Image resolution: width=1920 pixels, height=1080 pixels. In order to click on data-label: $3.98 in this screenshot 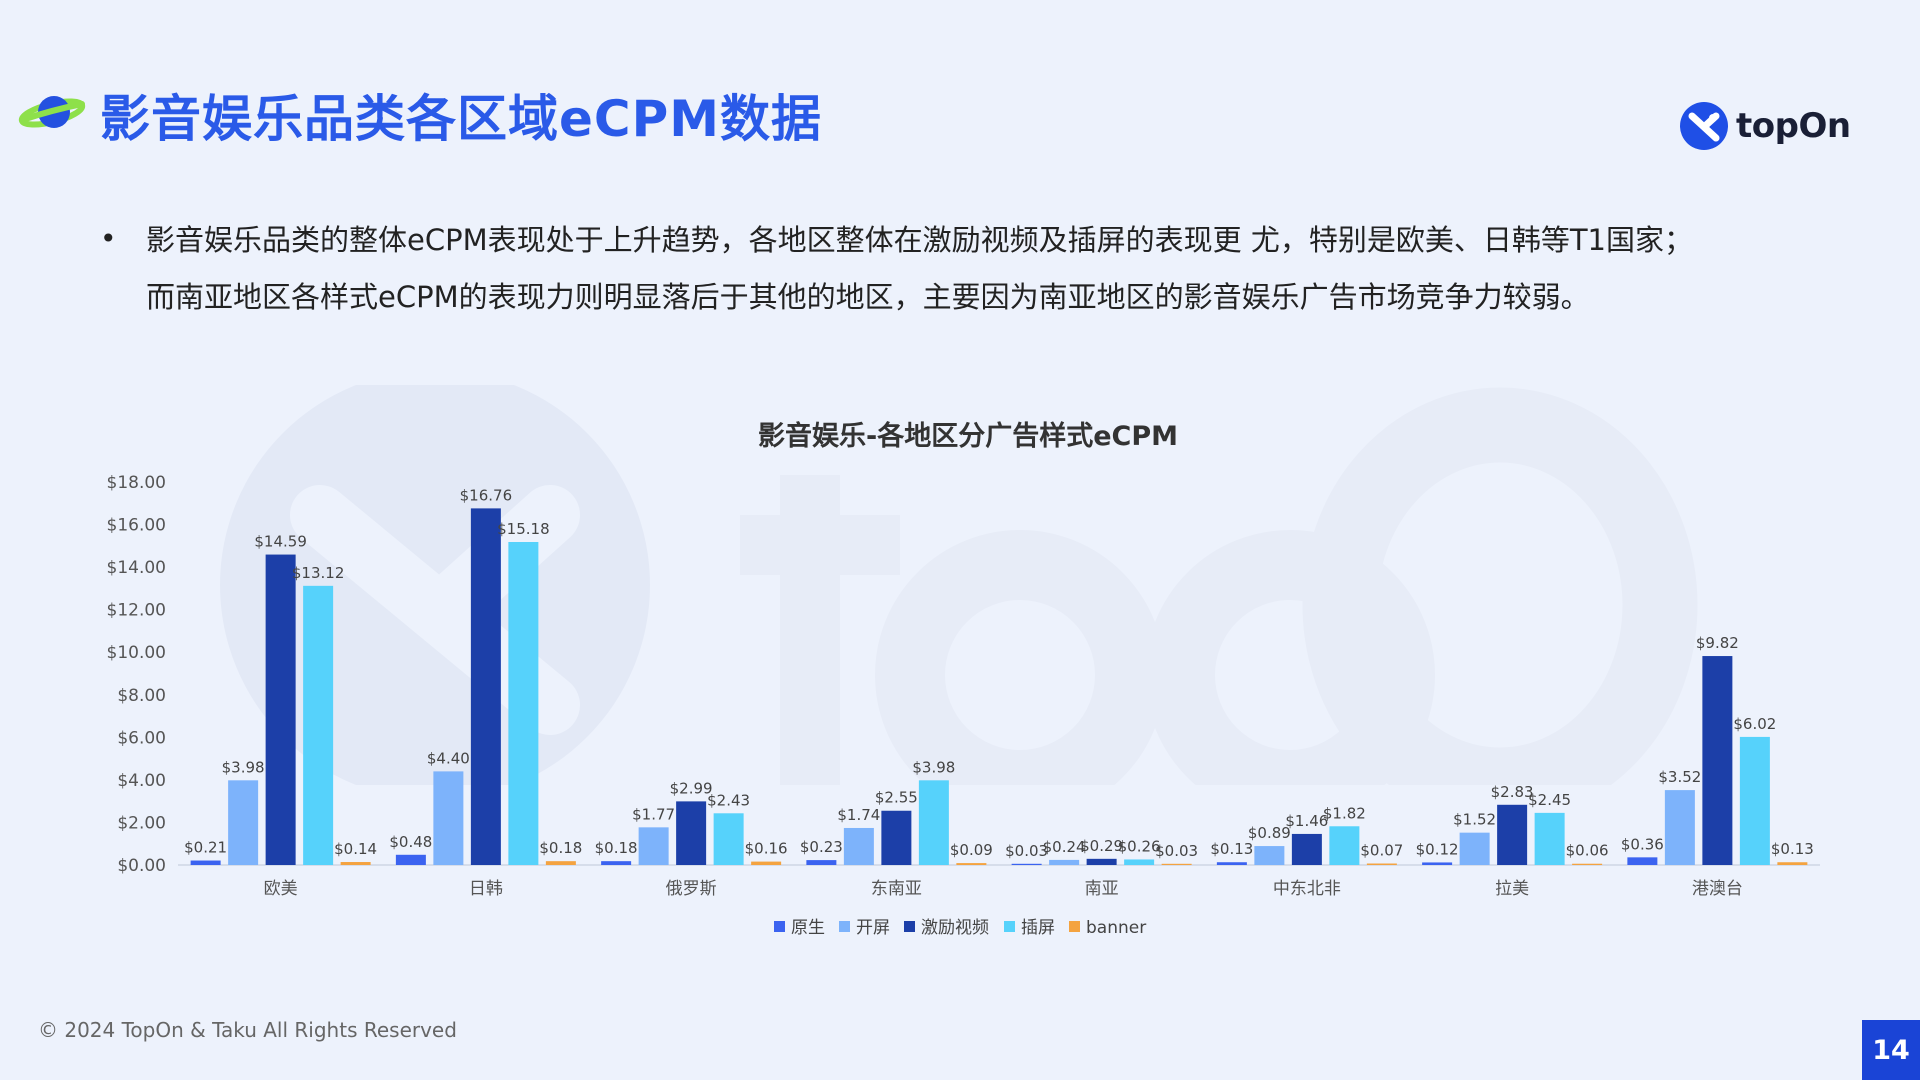, I will do `click(933, 767)`.